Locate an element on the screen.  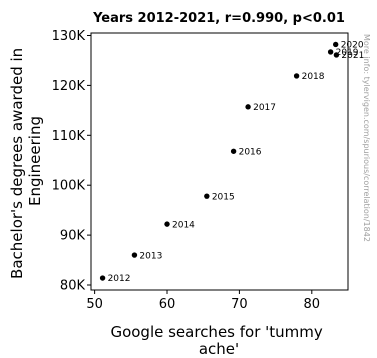
x-axis-label: Google searches for 'tummy ache' is located at coordinates (218, 340).